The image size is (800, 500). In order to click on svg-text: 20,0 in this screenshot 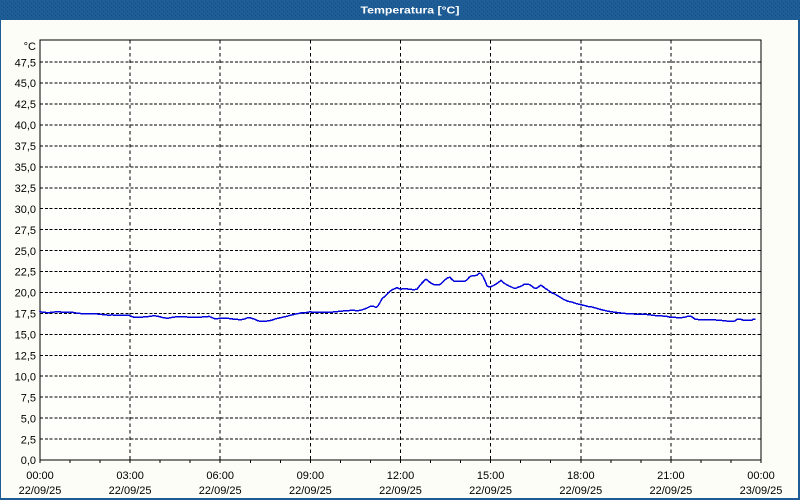, I will do `click(25, 294)`.